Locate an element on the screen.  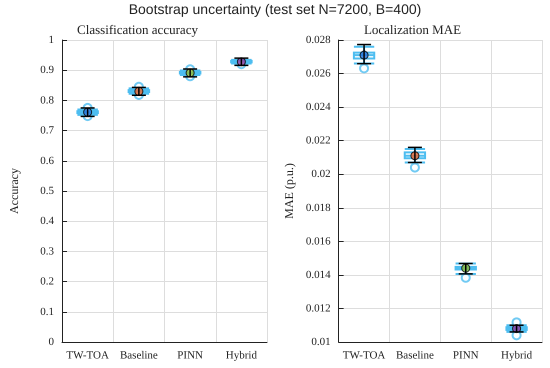
y-tick-label: 0.8 is located at coordinates (47, 100).